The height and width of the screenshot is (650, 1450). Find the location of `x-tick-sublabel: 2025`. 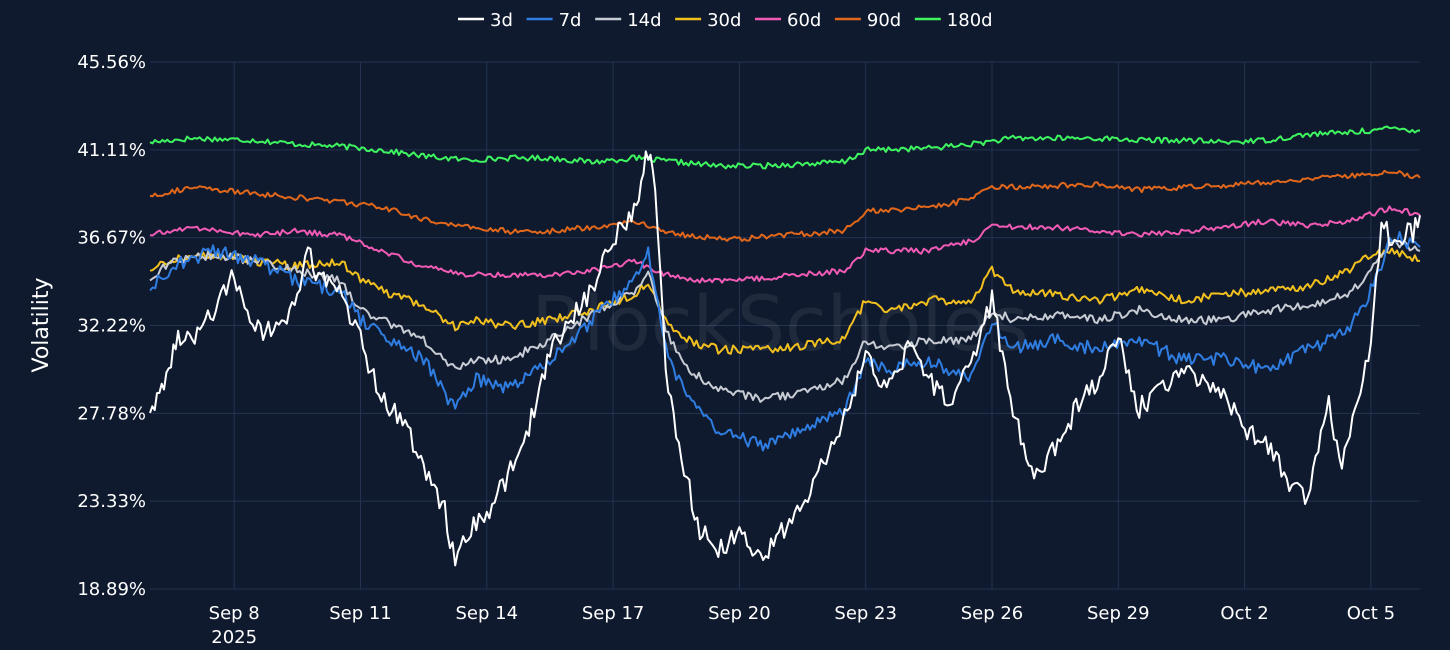

x-tick-sublabel: 2025 is located at coordinates (234, 637).